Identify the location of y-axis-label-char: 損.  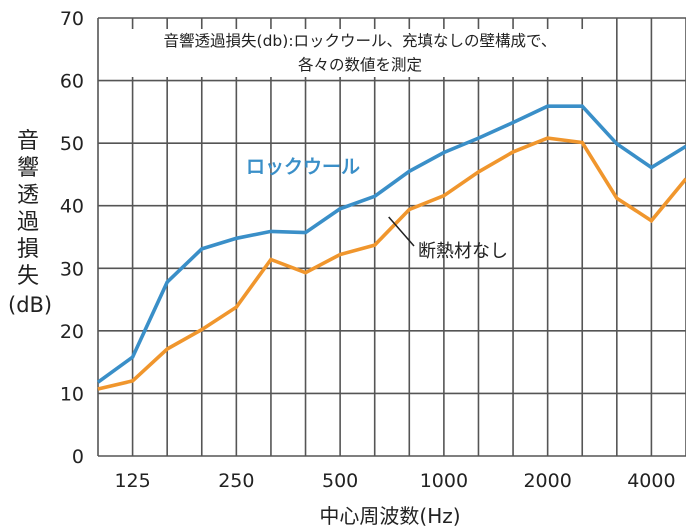
(27, 249).